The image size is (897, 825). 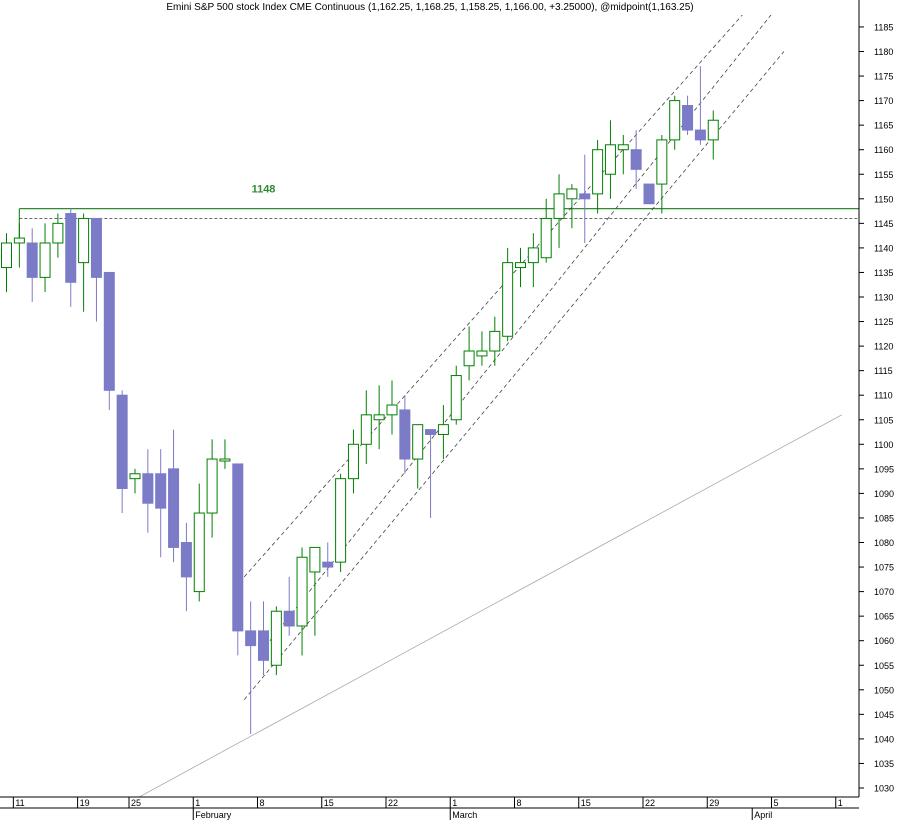 What do you see at coordinates (884, 617) in the screenshot?
I see `y-tick-label-1065: 1065` at bounding box center [884, 617].